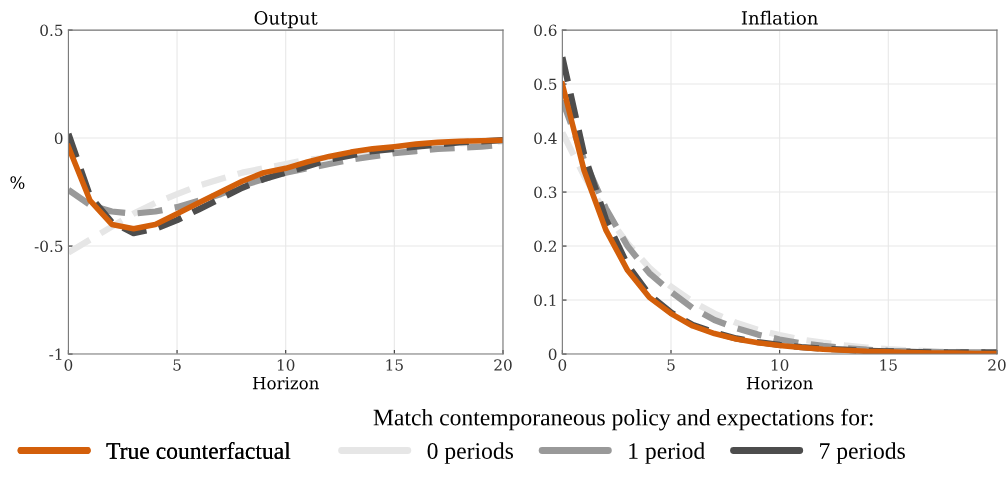 This screenshot has width=1006, height=485. What do you see at coordinates (545, 192) in the screenshot?
I see `y-tick-label: 0.3` at bounding box center [545, 192].